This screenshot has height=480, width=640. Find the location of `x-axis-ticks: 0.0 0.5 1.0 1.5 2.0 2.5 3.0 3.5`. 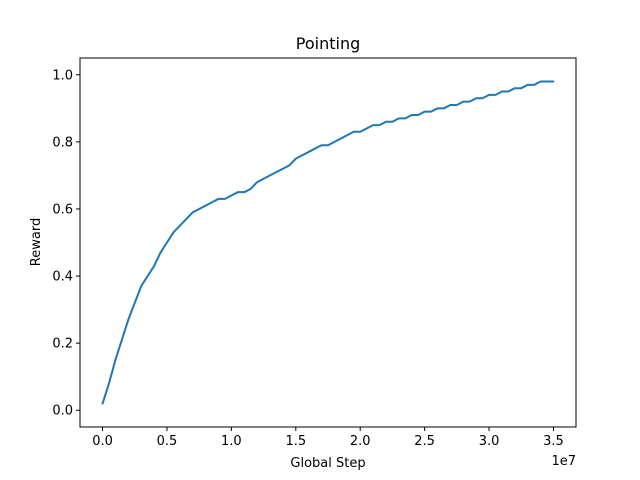

x-axis-ticks: 0.0 0.5 1.0 1.5 2.0 2.5 3.0 3.5 is located at coordinates (328, 438).